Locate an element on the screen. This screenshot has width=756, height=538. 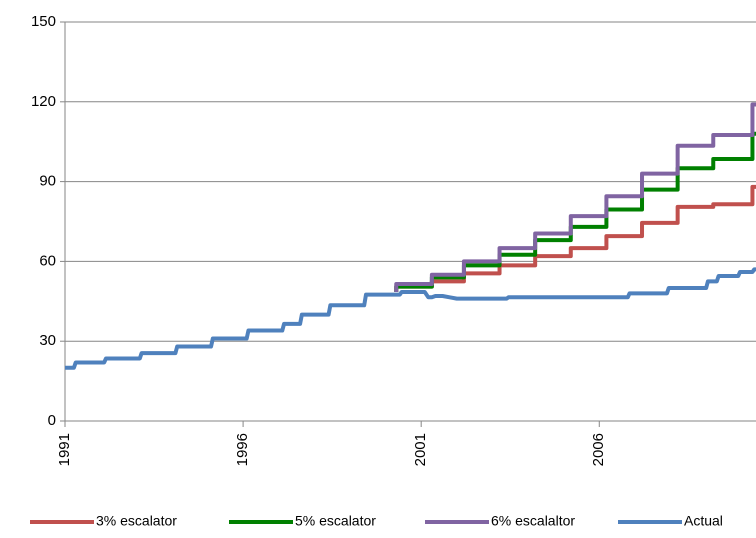
y-tick-label: 60 is located at coordinates (47, 260).